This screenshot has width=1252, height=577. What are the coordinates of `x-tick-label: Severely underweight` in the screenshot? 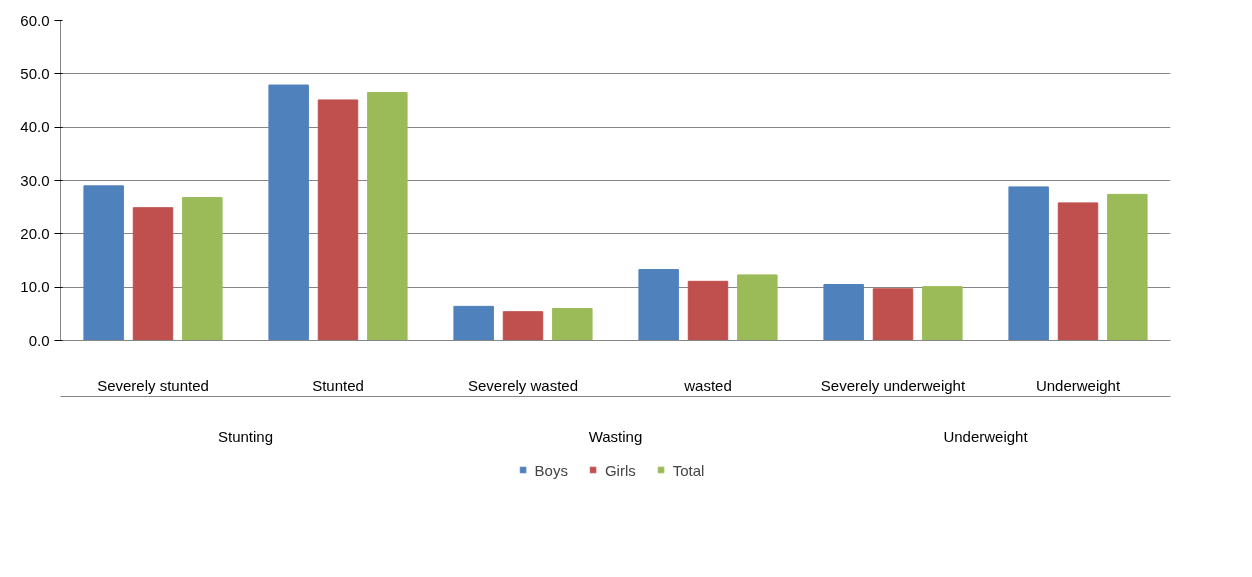 It's located at (893, 385).